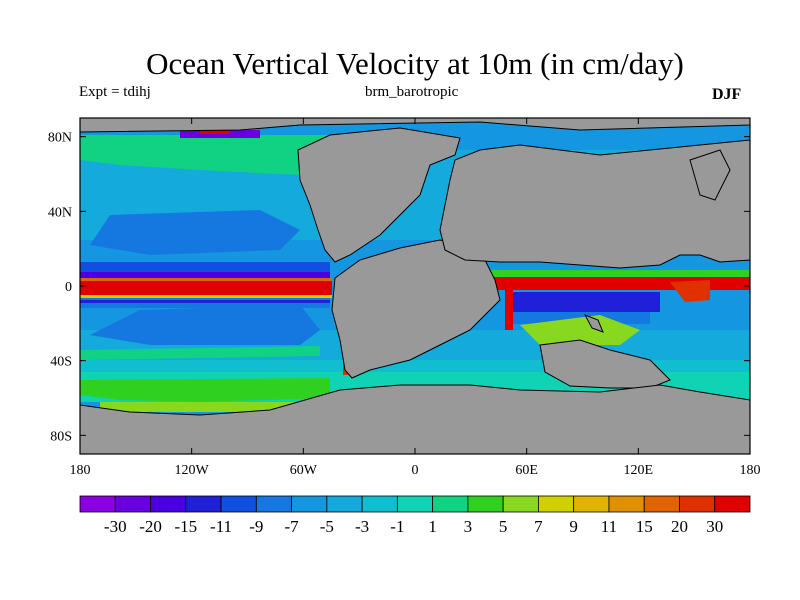  I want to click on field-eq-upper-blue, so click(205, 268).